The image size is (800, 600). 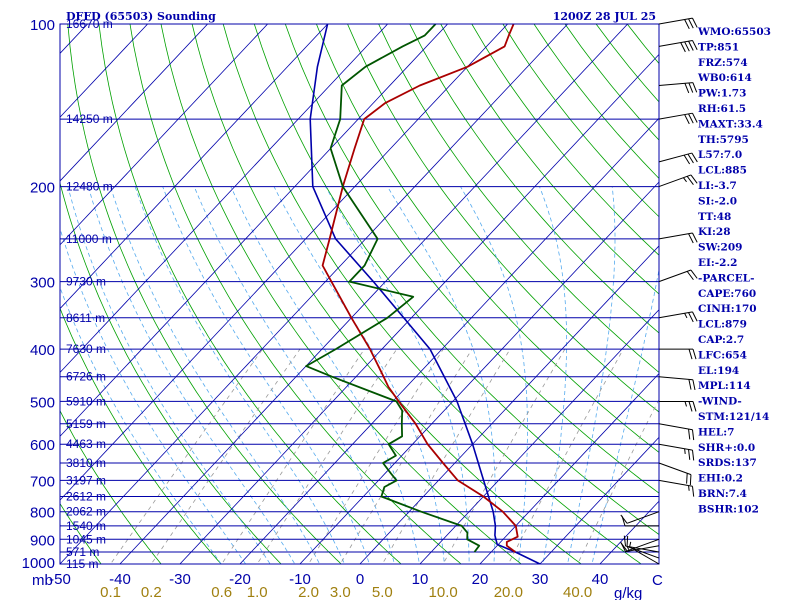 I want to click on mixing-ratio-tick-label: 40.0, so click(x=577, y=592).